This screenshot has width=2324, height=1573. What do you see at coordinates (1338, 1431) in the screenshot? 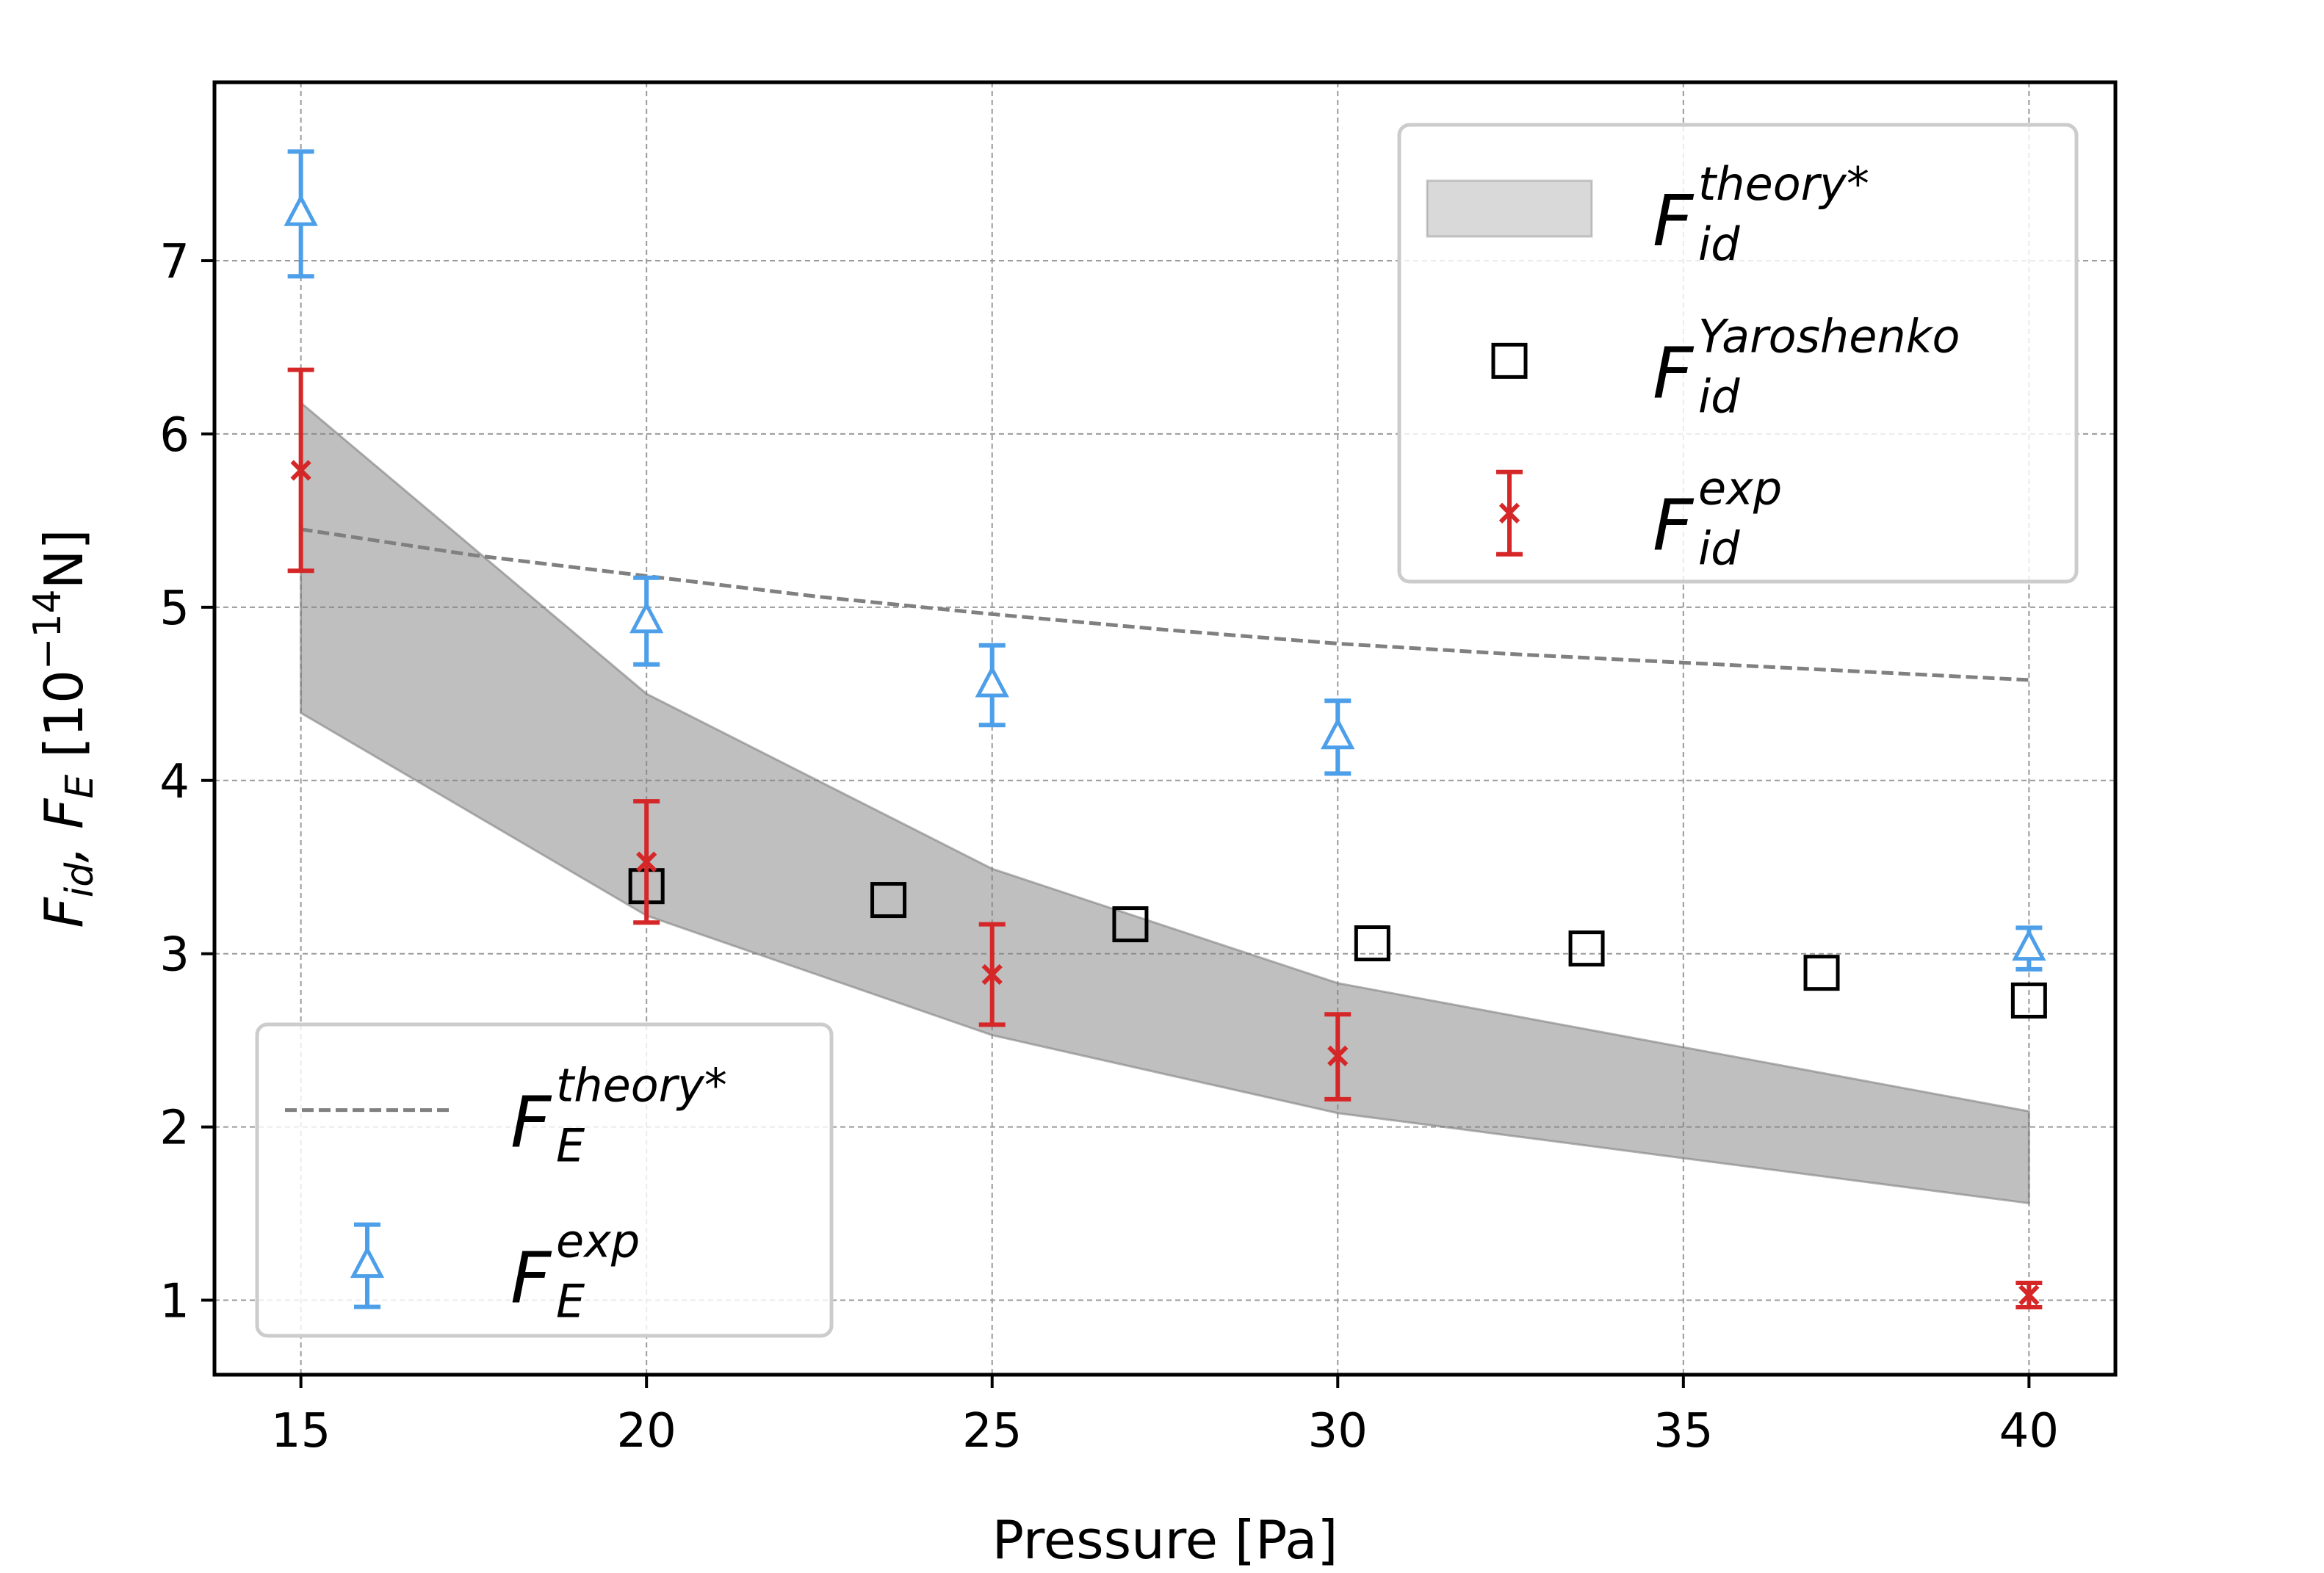
I see `x-tick-label: 30` at bounding box center [1338, 1431].